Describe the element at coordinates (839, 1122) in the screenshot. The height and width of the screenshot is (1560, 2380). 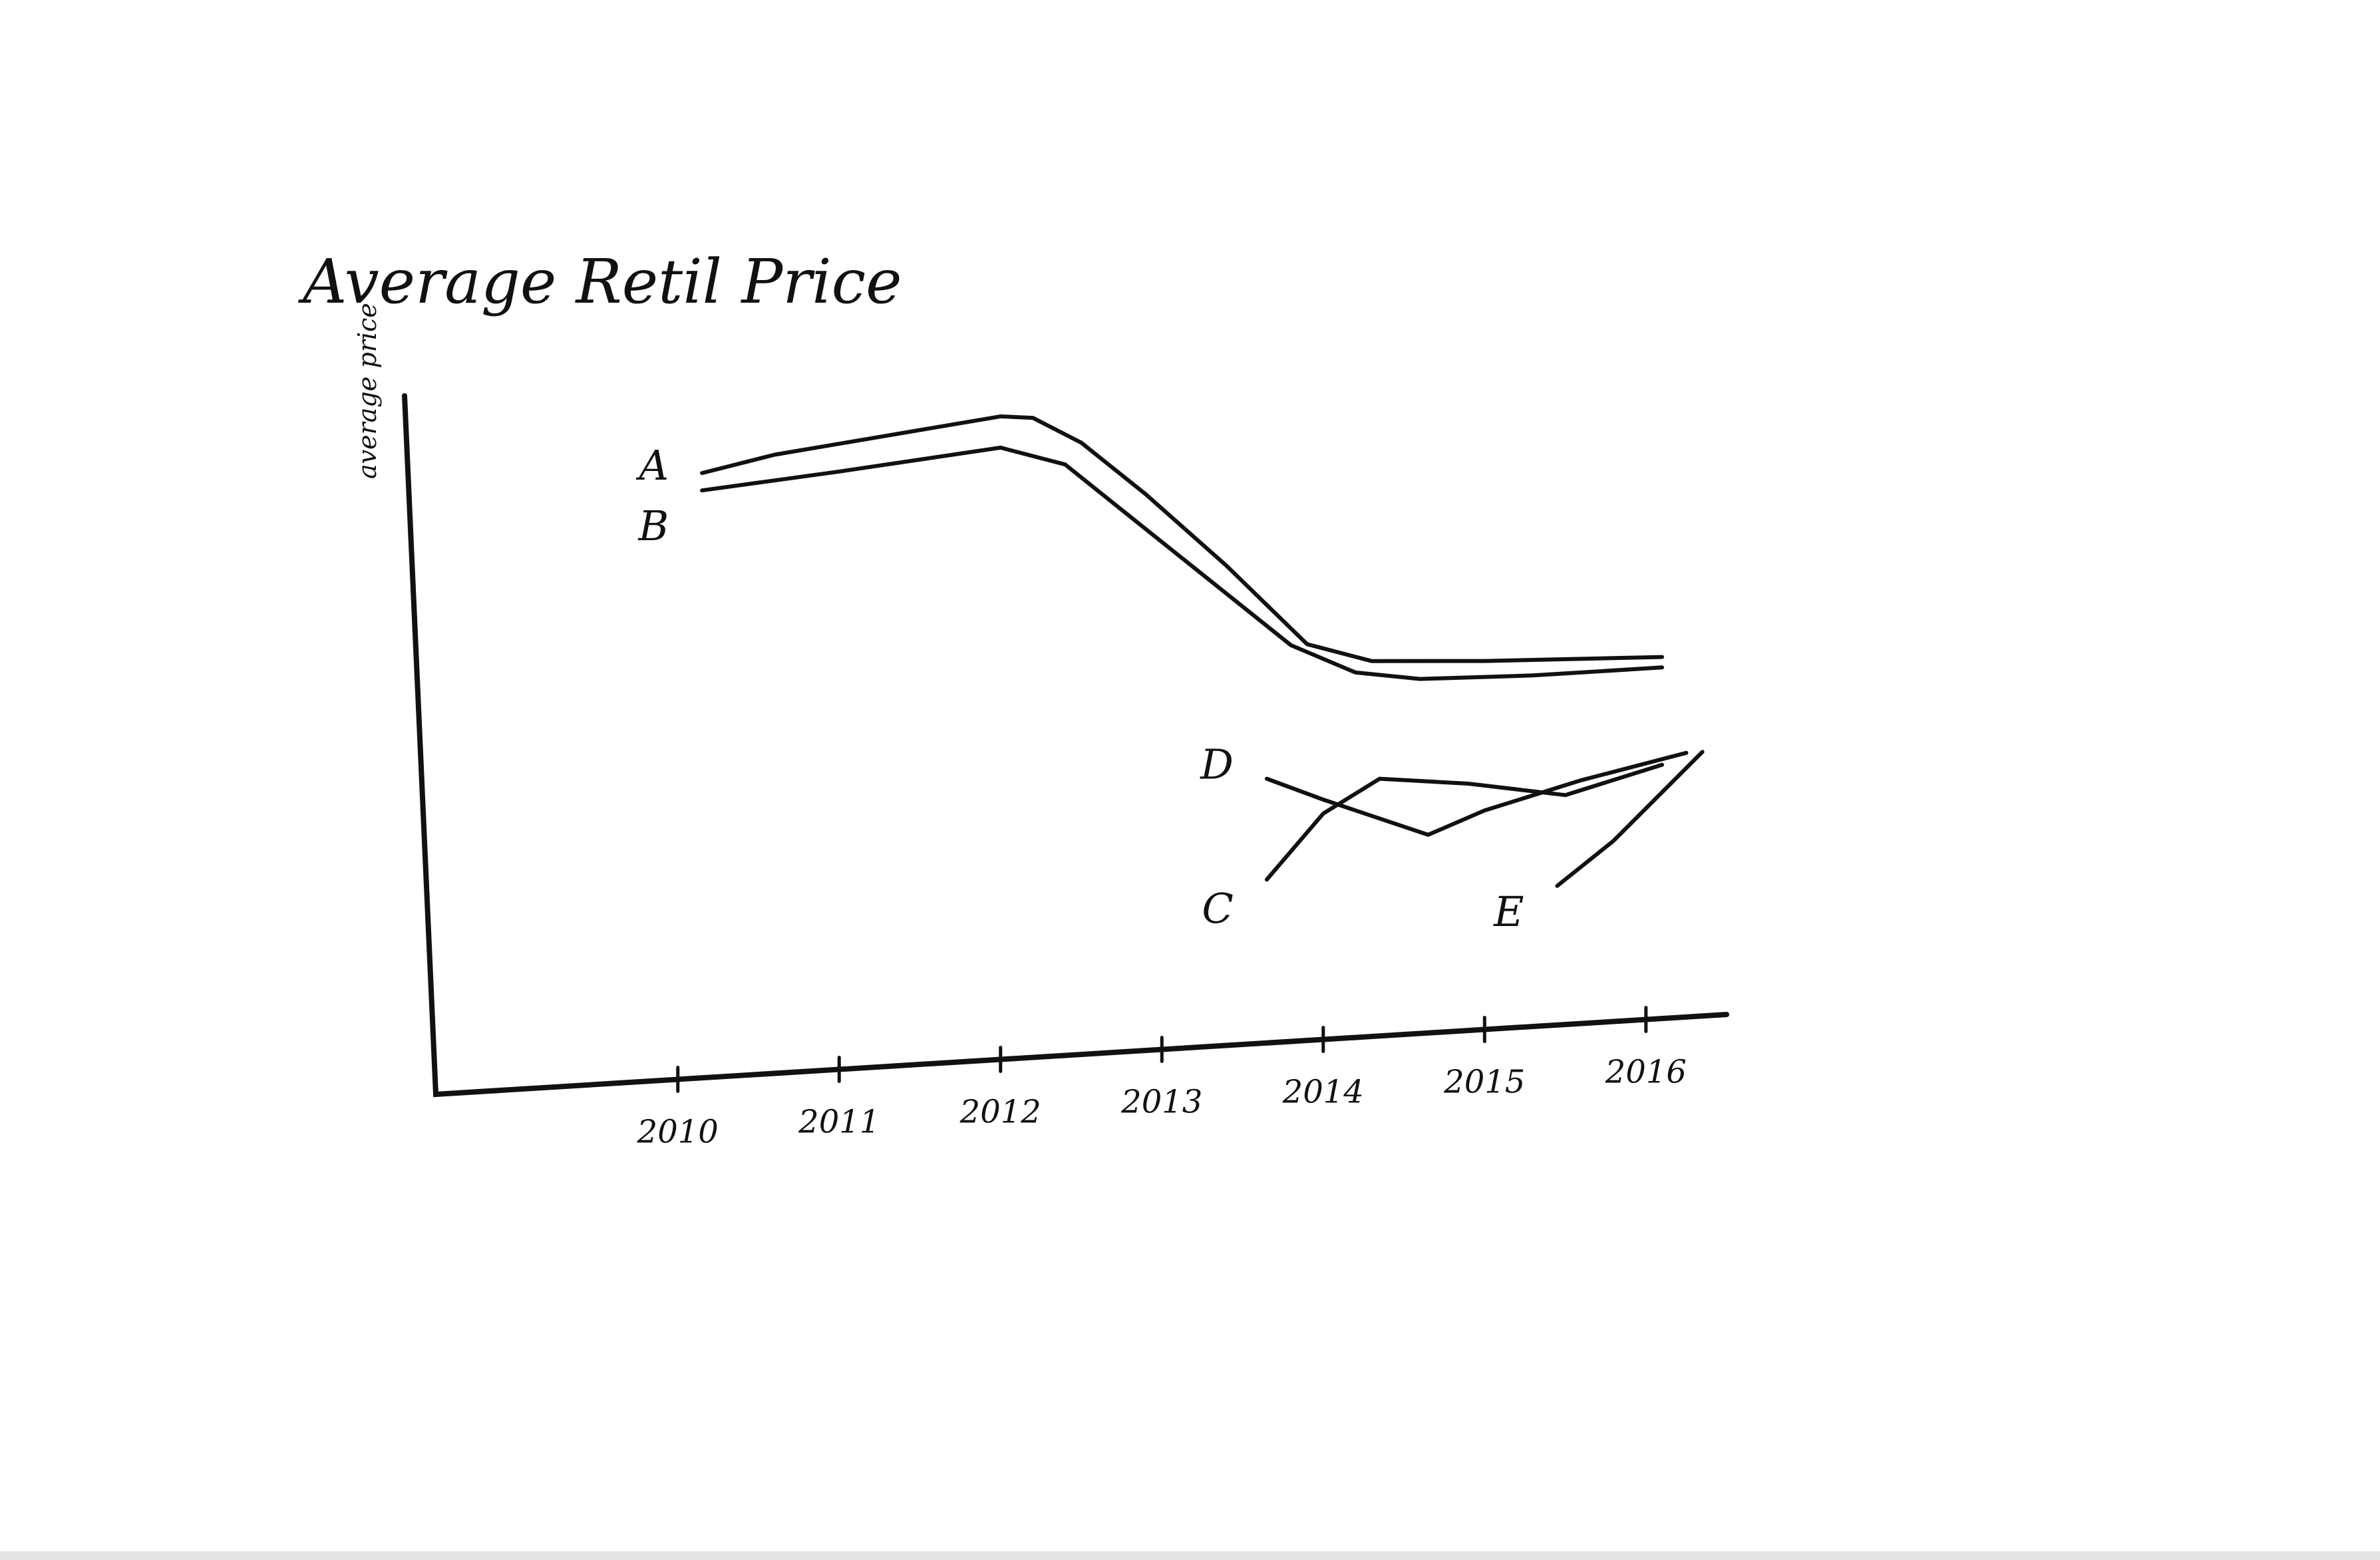
I see `x-tick-label: 2011` at that location.